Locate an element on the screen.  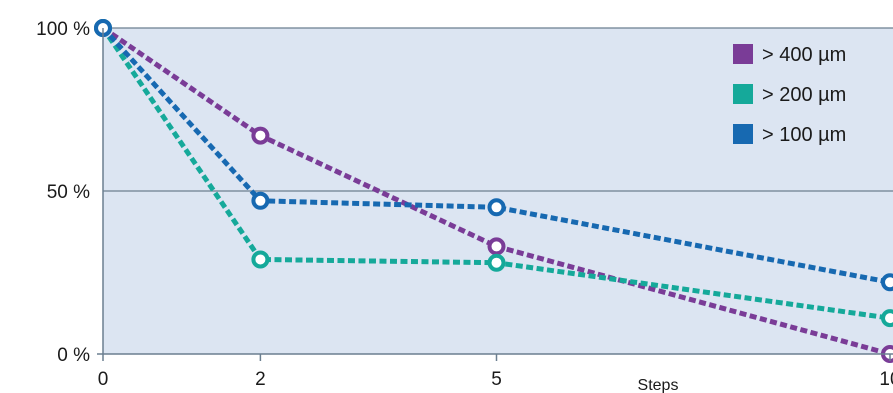
legend: > 400 µm > 200 µm > 100 µm is located at coordinates (789, 95).